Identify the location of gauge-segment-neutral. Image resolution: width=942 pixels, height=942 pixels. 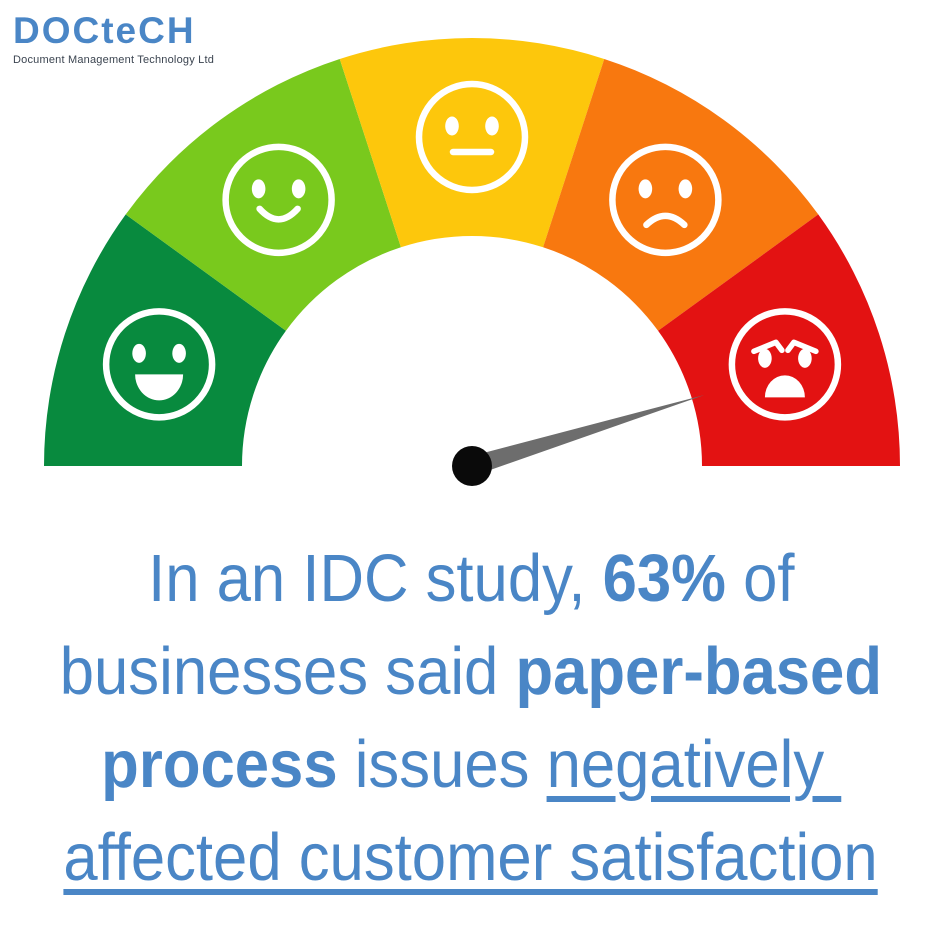
(472, 143).